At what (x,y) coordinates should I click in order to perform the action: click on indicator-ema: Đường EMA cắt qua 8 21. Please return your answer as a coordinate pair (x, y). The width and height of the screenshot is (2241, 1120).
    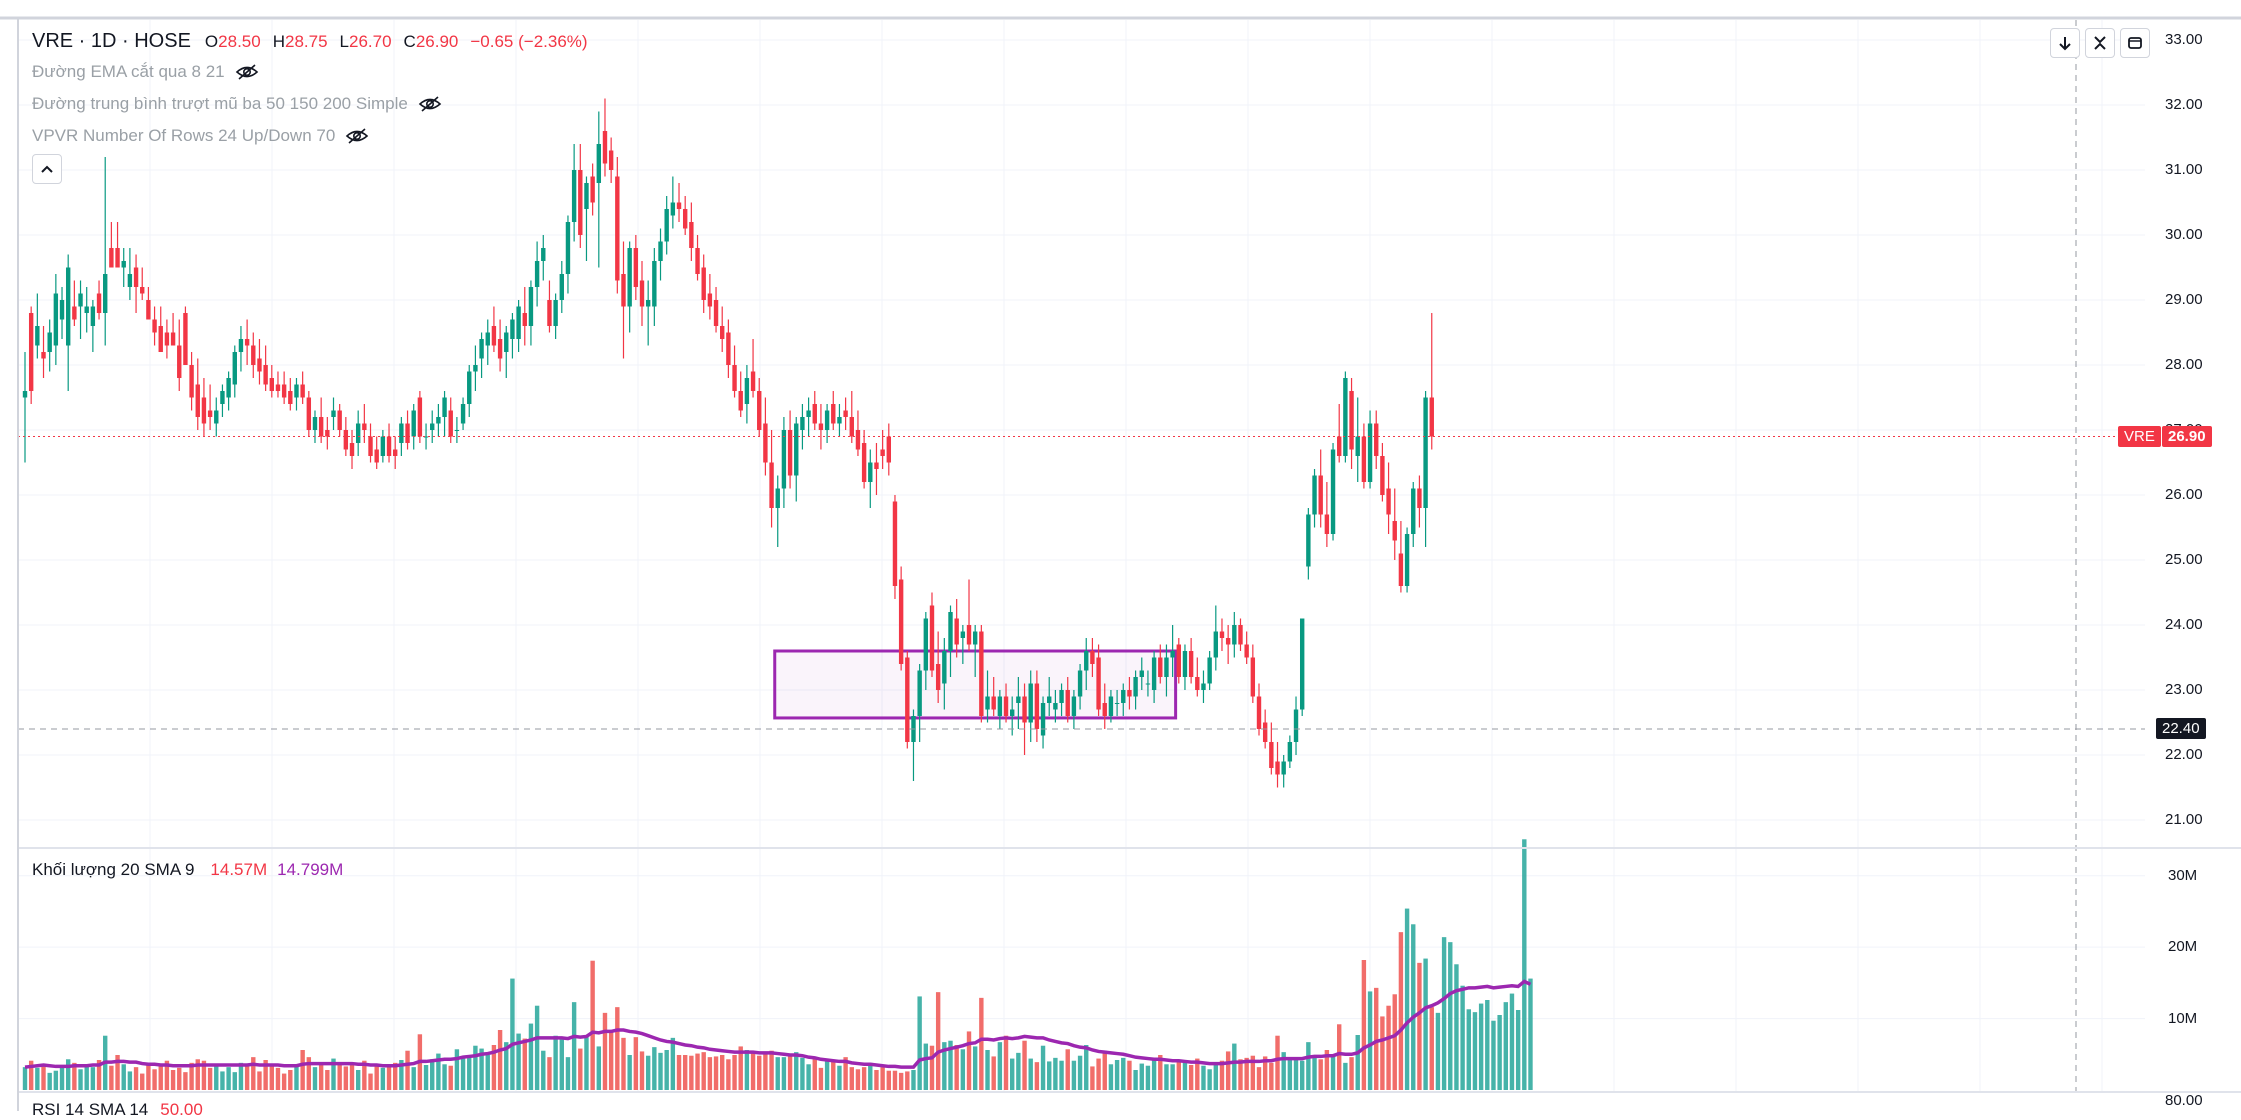
    Looking at the image, I should click on (145, 72).